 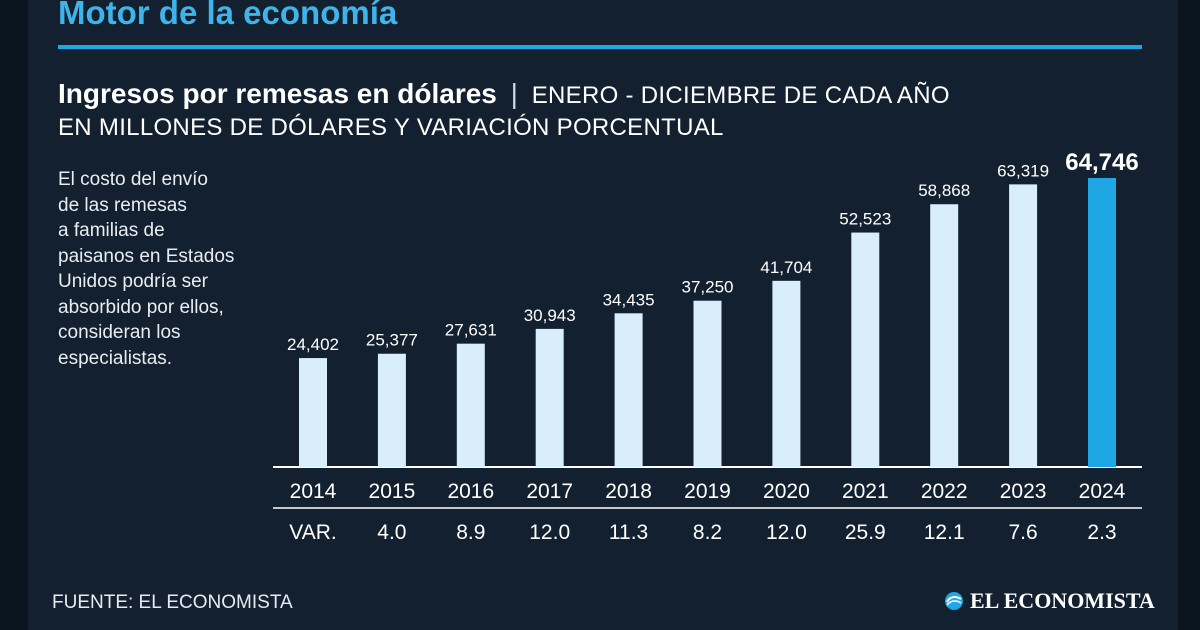 I want to click on bar-2024, so click(x=1102, y=322).